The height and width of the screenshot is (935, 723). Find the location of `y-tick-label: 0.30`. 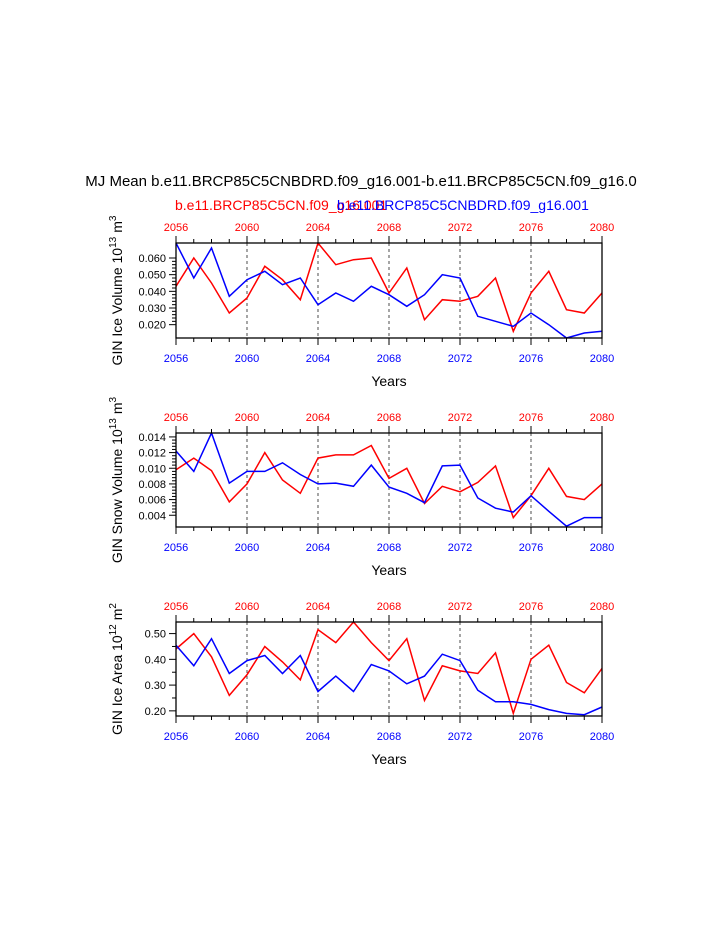

y-tick-label: 0.30 is located at coordinates (155, 686).